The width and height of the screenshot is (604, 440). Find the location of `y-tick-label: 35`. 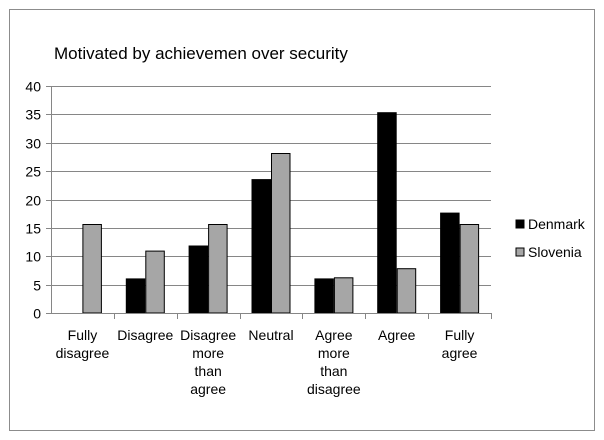

y-tick-label: 35 is located at coordinates (33, 115).